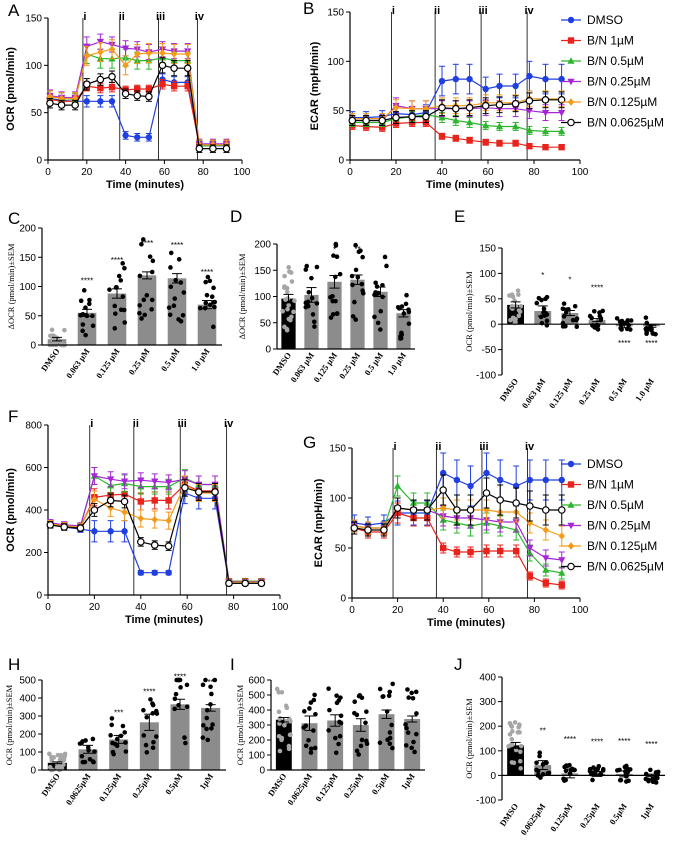 Image resolution: width=685 pixels, height=841 pixels. Describe the element at coordinates (486, 376) in the screenshot. I see `y-tick-label: -100` at that location.